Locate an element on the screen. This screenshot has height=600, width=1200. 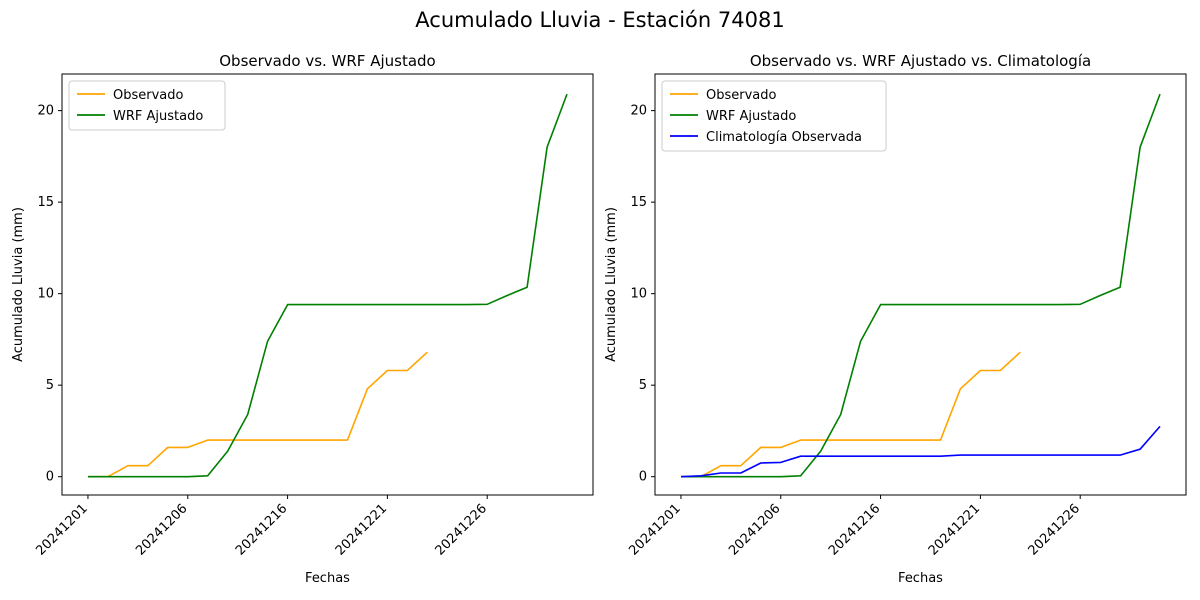
chart-2-legend-label-1: Observado is located at coordinates (741, 95).